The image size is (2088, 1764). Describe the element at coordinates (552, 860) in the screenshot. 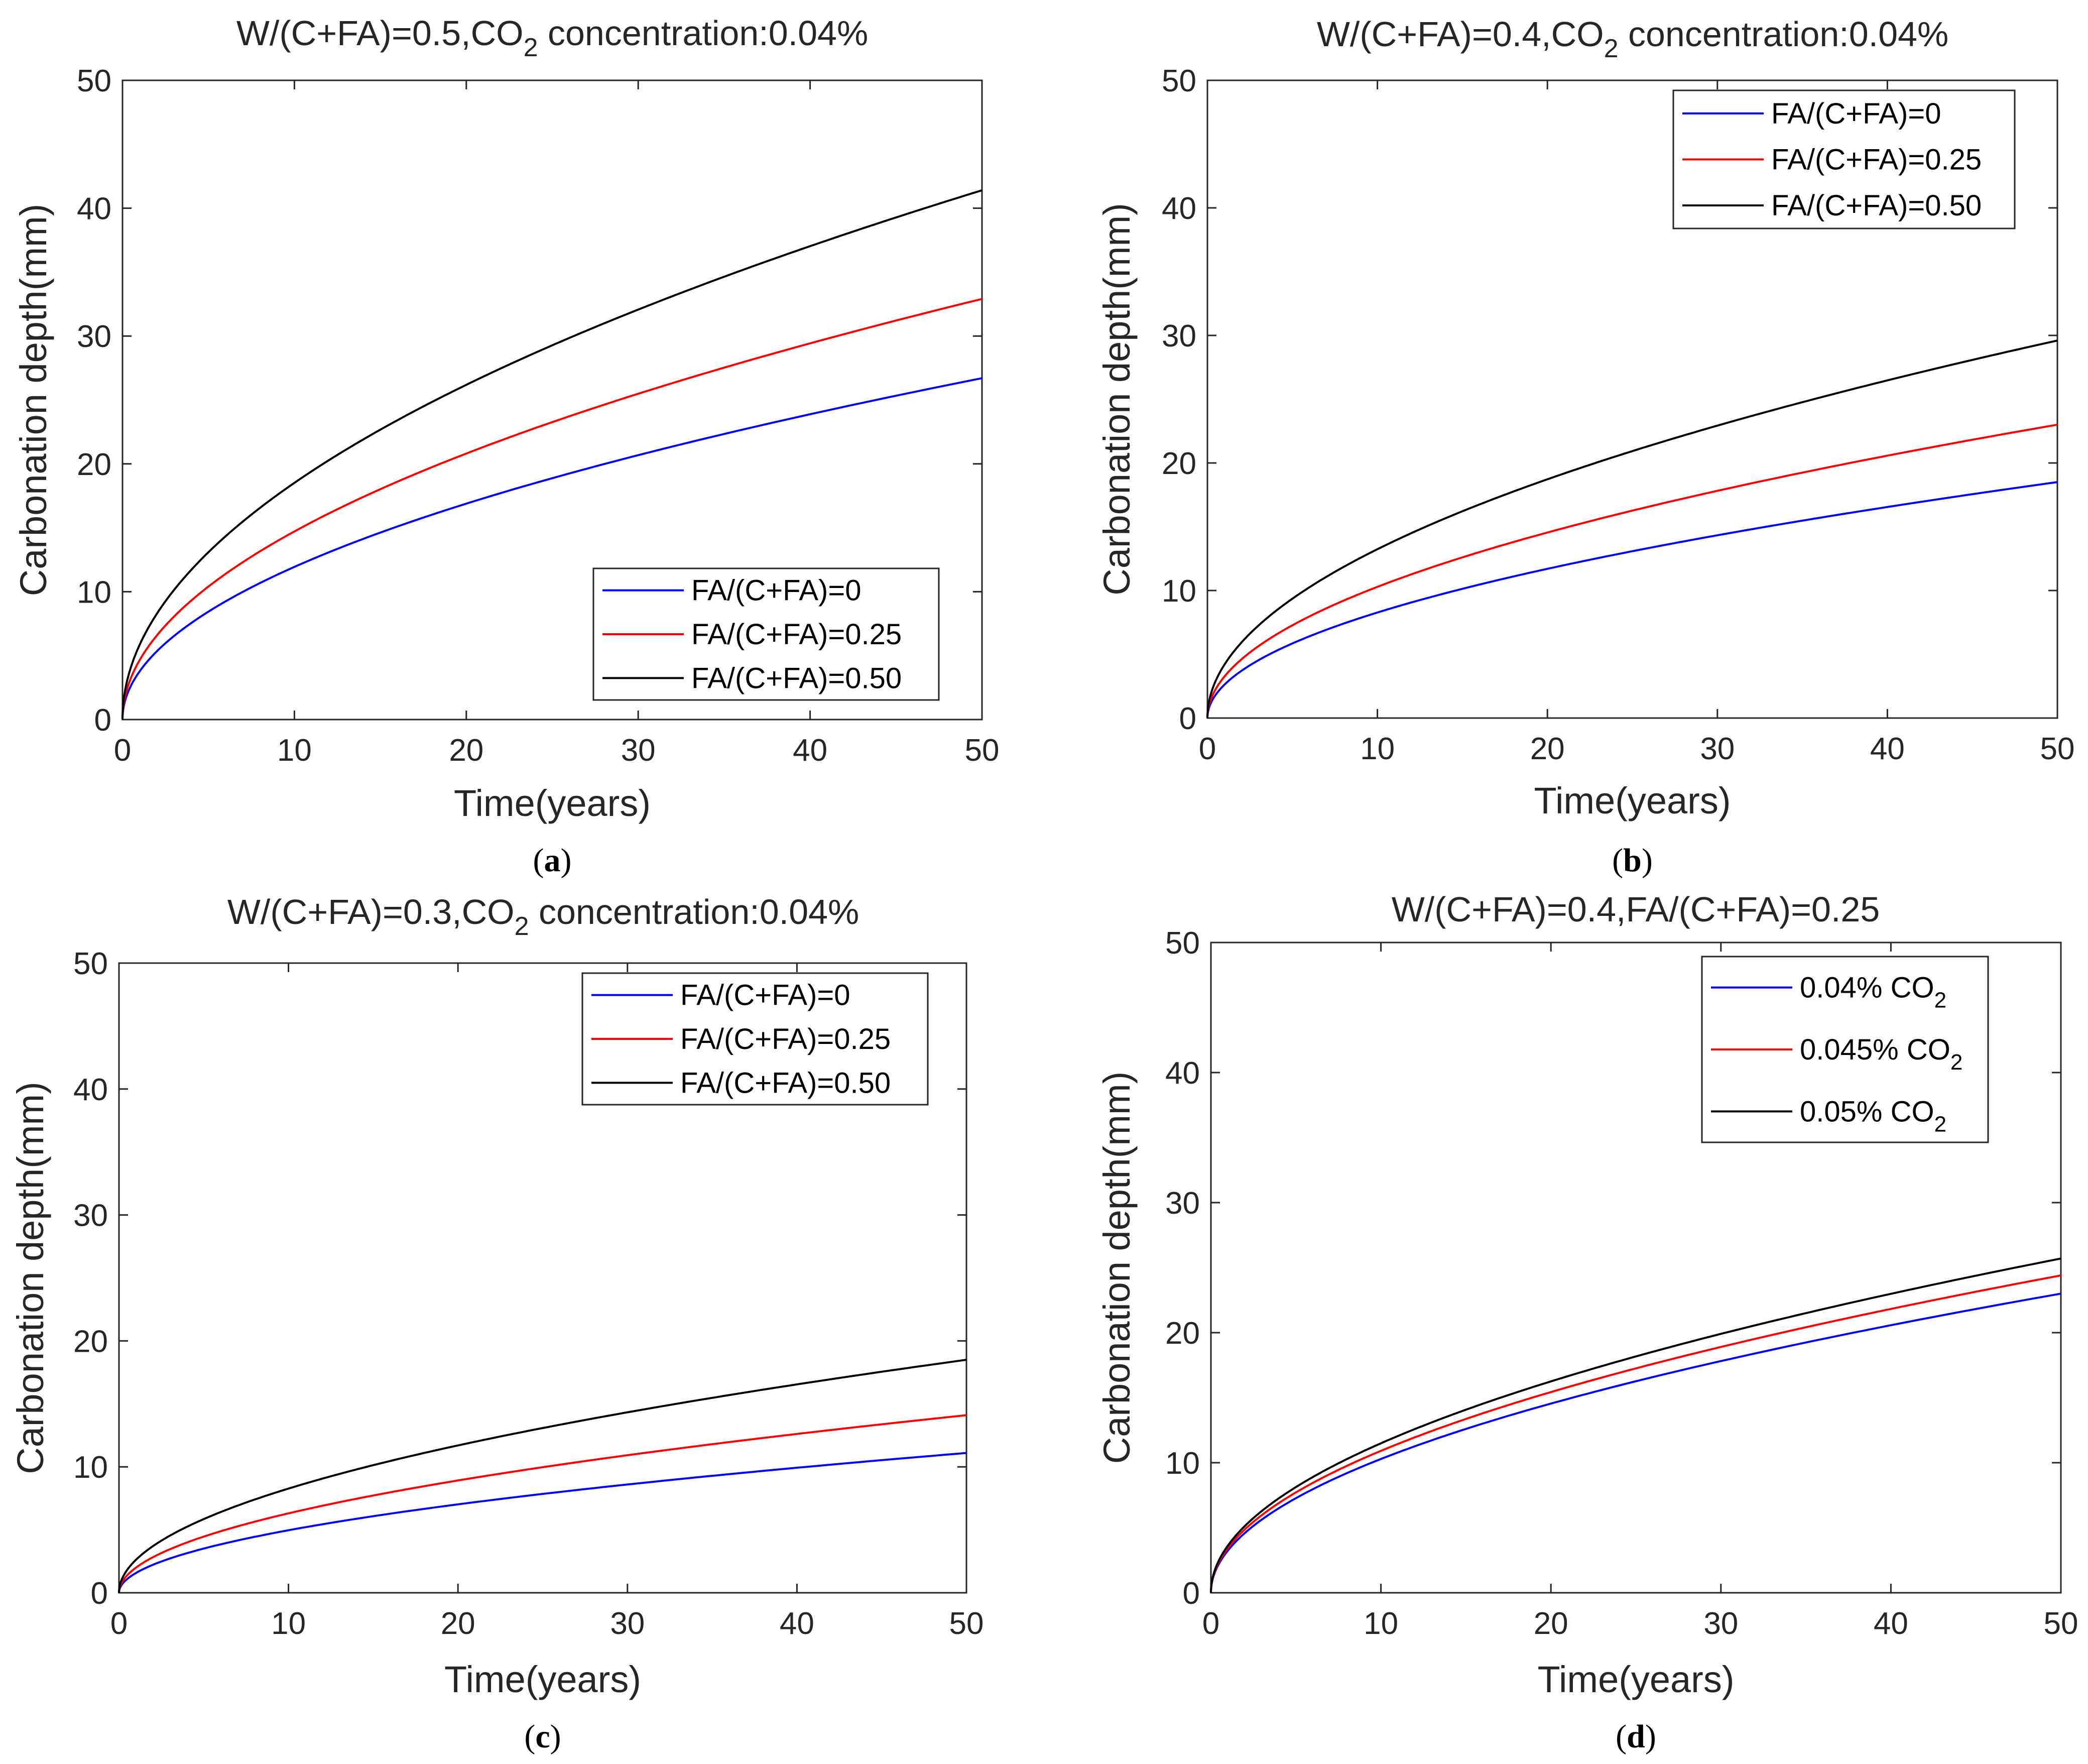

I see `panel-caption: (a)` at that location.